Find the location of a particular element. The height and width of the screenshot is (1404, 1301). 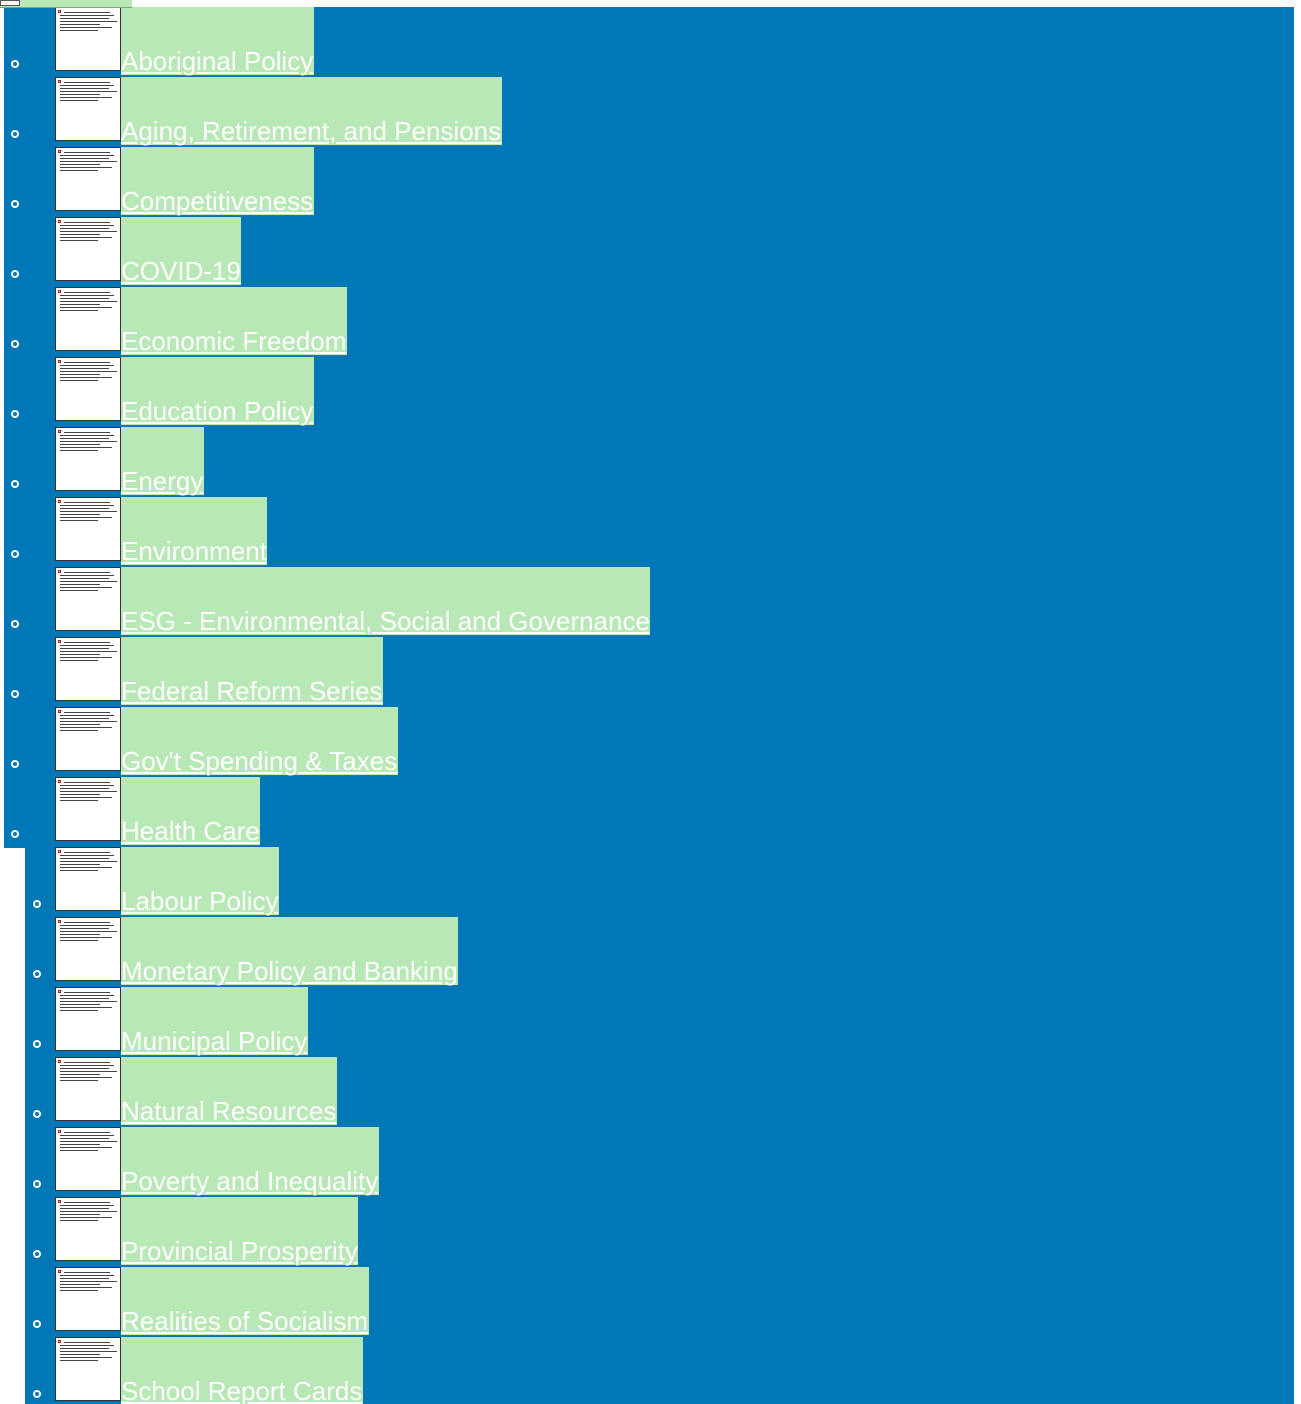

topic-item-municipal-policy: Municipal Policy is located at coordinates (650, 1022).